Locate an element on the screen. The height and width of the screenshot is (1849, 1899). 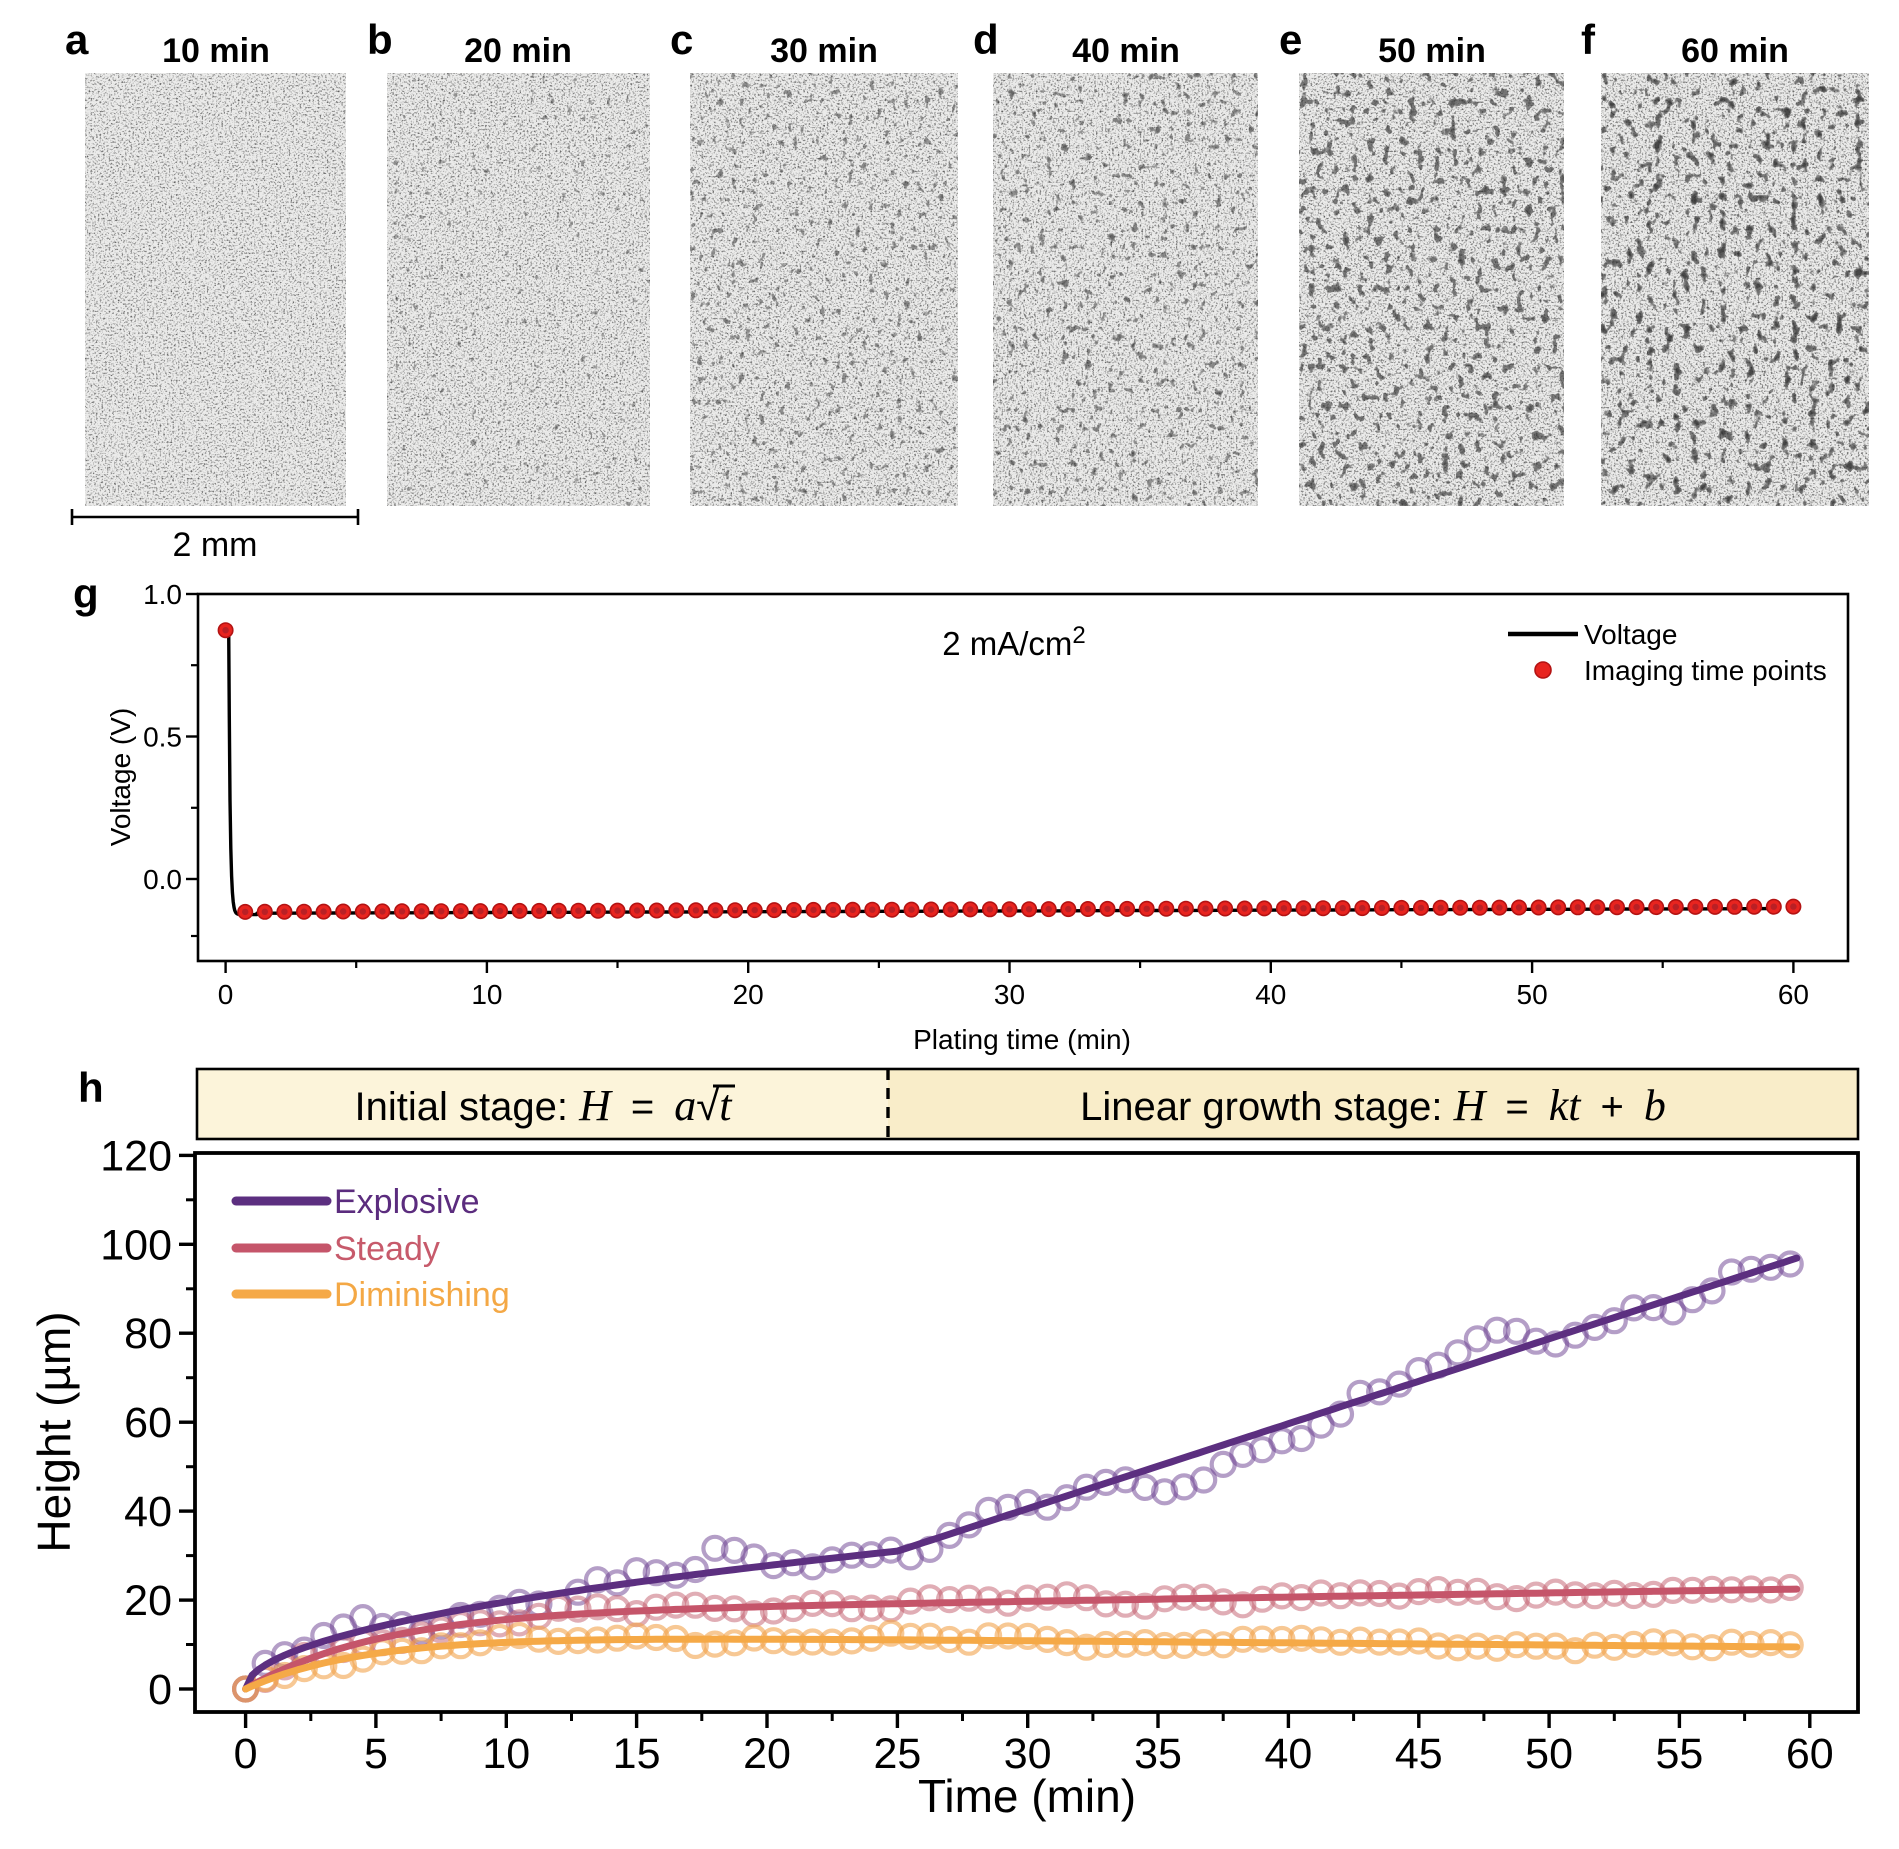
svg-text: Imaging time points is located at coordinates (1705, 670).